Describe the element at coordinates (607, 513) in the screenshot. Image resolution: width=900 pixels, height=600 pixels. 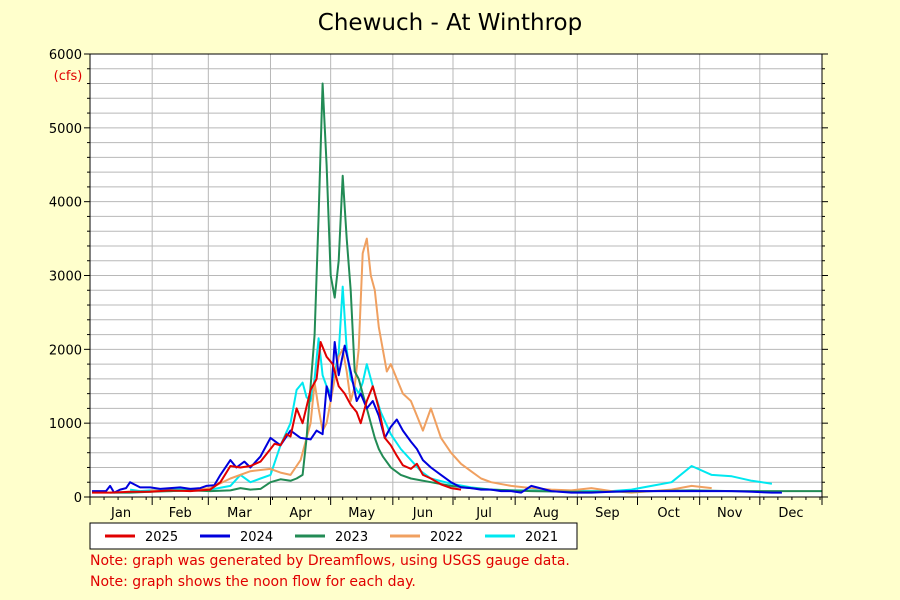
I see `x-tick-label: Sep` at that location.